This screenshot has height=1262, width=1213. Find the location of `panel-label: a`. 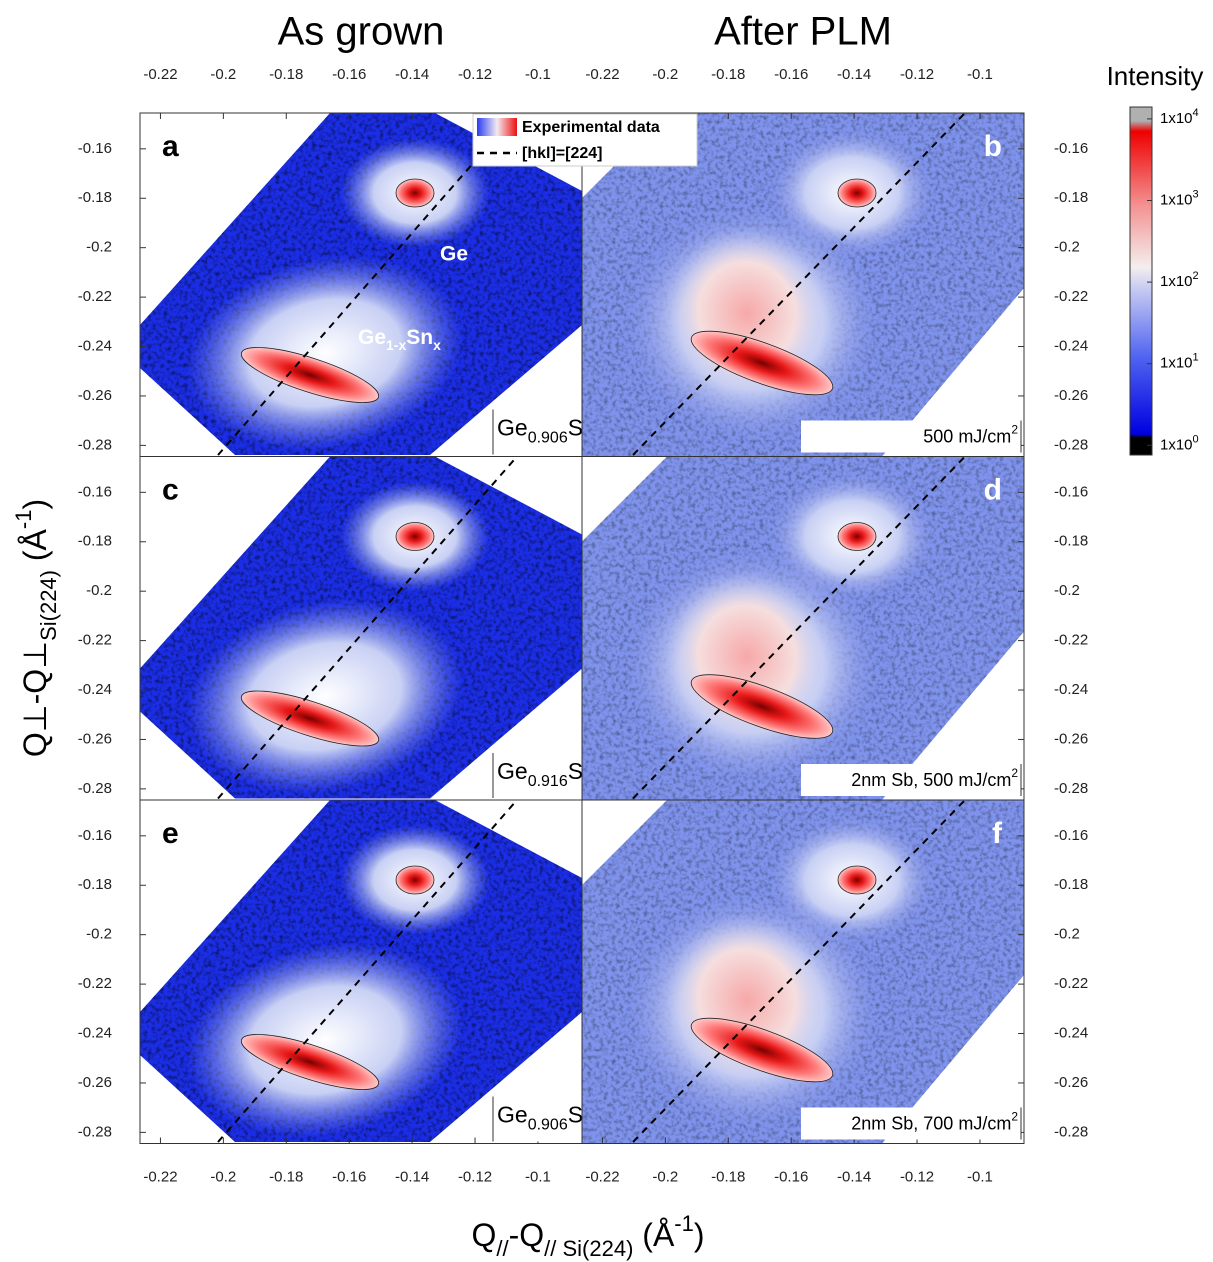

panel-label: a is located at coordinates (170, 146).